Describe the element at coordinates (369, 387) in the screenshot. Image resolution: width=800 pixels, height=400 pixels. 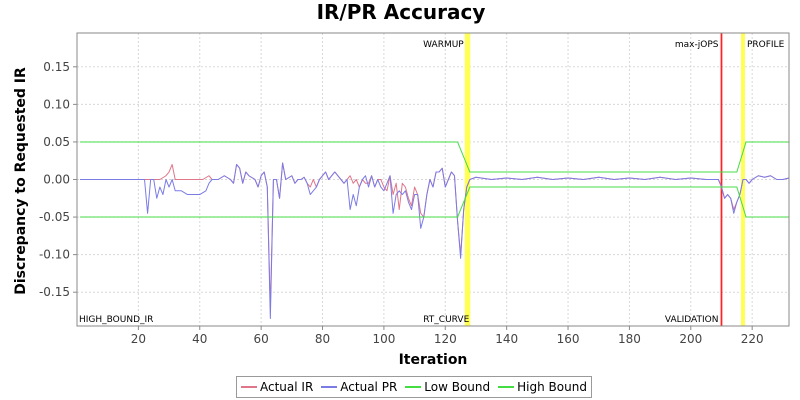
I see `legend-label-actual-pr: Actual PR` at that location.